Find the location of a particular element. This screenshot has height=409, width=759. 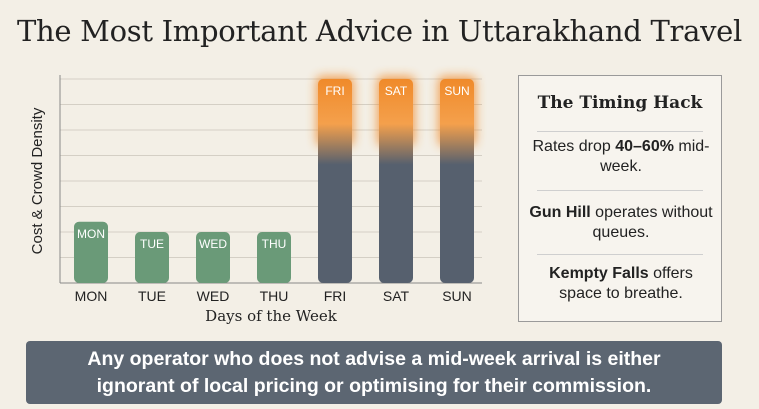

kempty-text-end: offers space to breathe. is located at coordinates (626, 283).